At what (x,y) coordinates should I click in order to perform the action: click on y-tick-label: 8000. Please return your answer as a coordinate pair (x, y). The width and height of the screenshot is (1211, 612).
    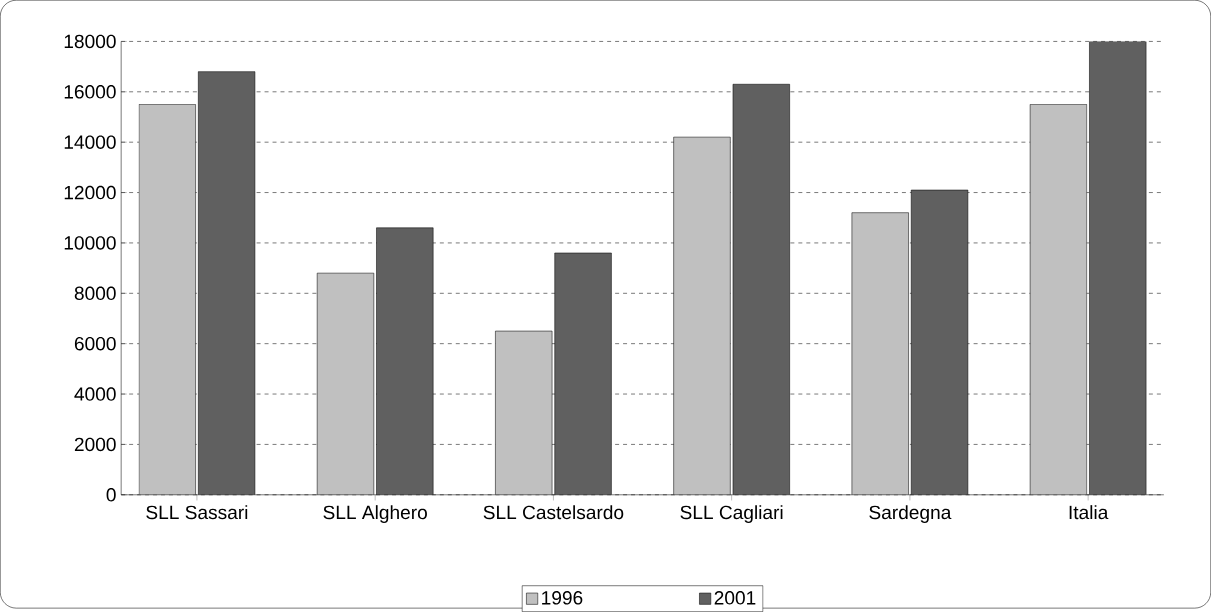
    Looking at the image, I should click on (95, 293).